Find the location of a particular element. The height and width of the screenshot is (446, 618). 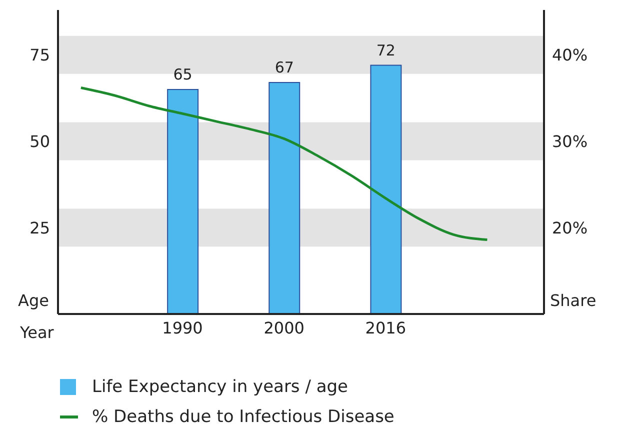

y2-axis-title: Share is located at coordinates (573, 300).